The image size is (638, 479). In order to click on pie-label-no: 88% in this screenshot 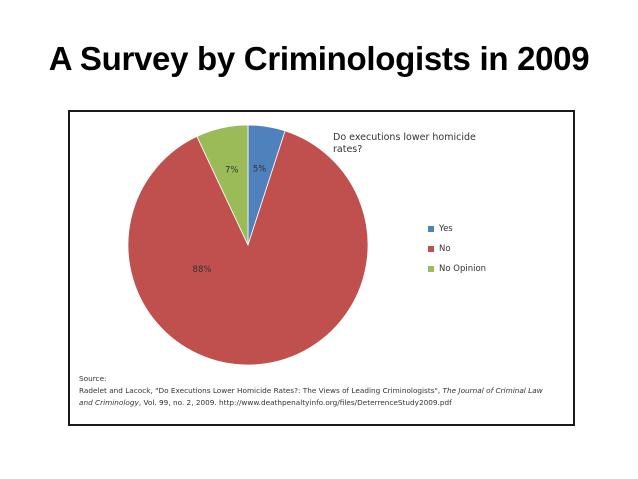, I will do `click(202, 270)`.